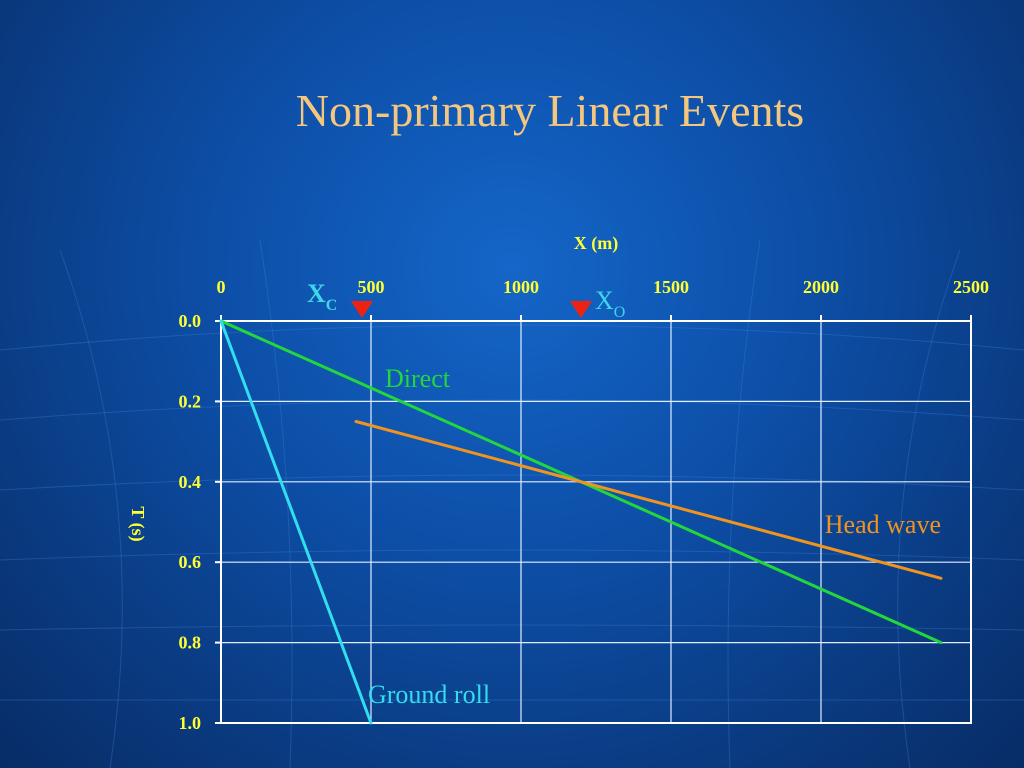 The width and height of the screenshot is (1024, 768). What do you see at coordinates (550, 110) in the screenshot?
I see `slide-title: Non-primary Linear Events` at bounding box center [550, 110].